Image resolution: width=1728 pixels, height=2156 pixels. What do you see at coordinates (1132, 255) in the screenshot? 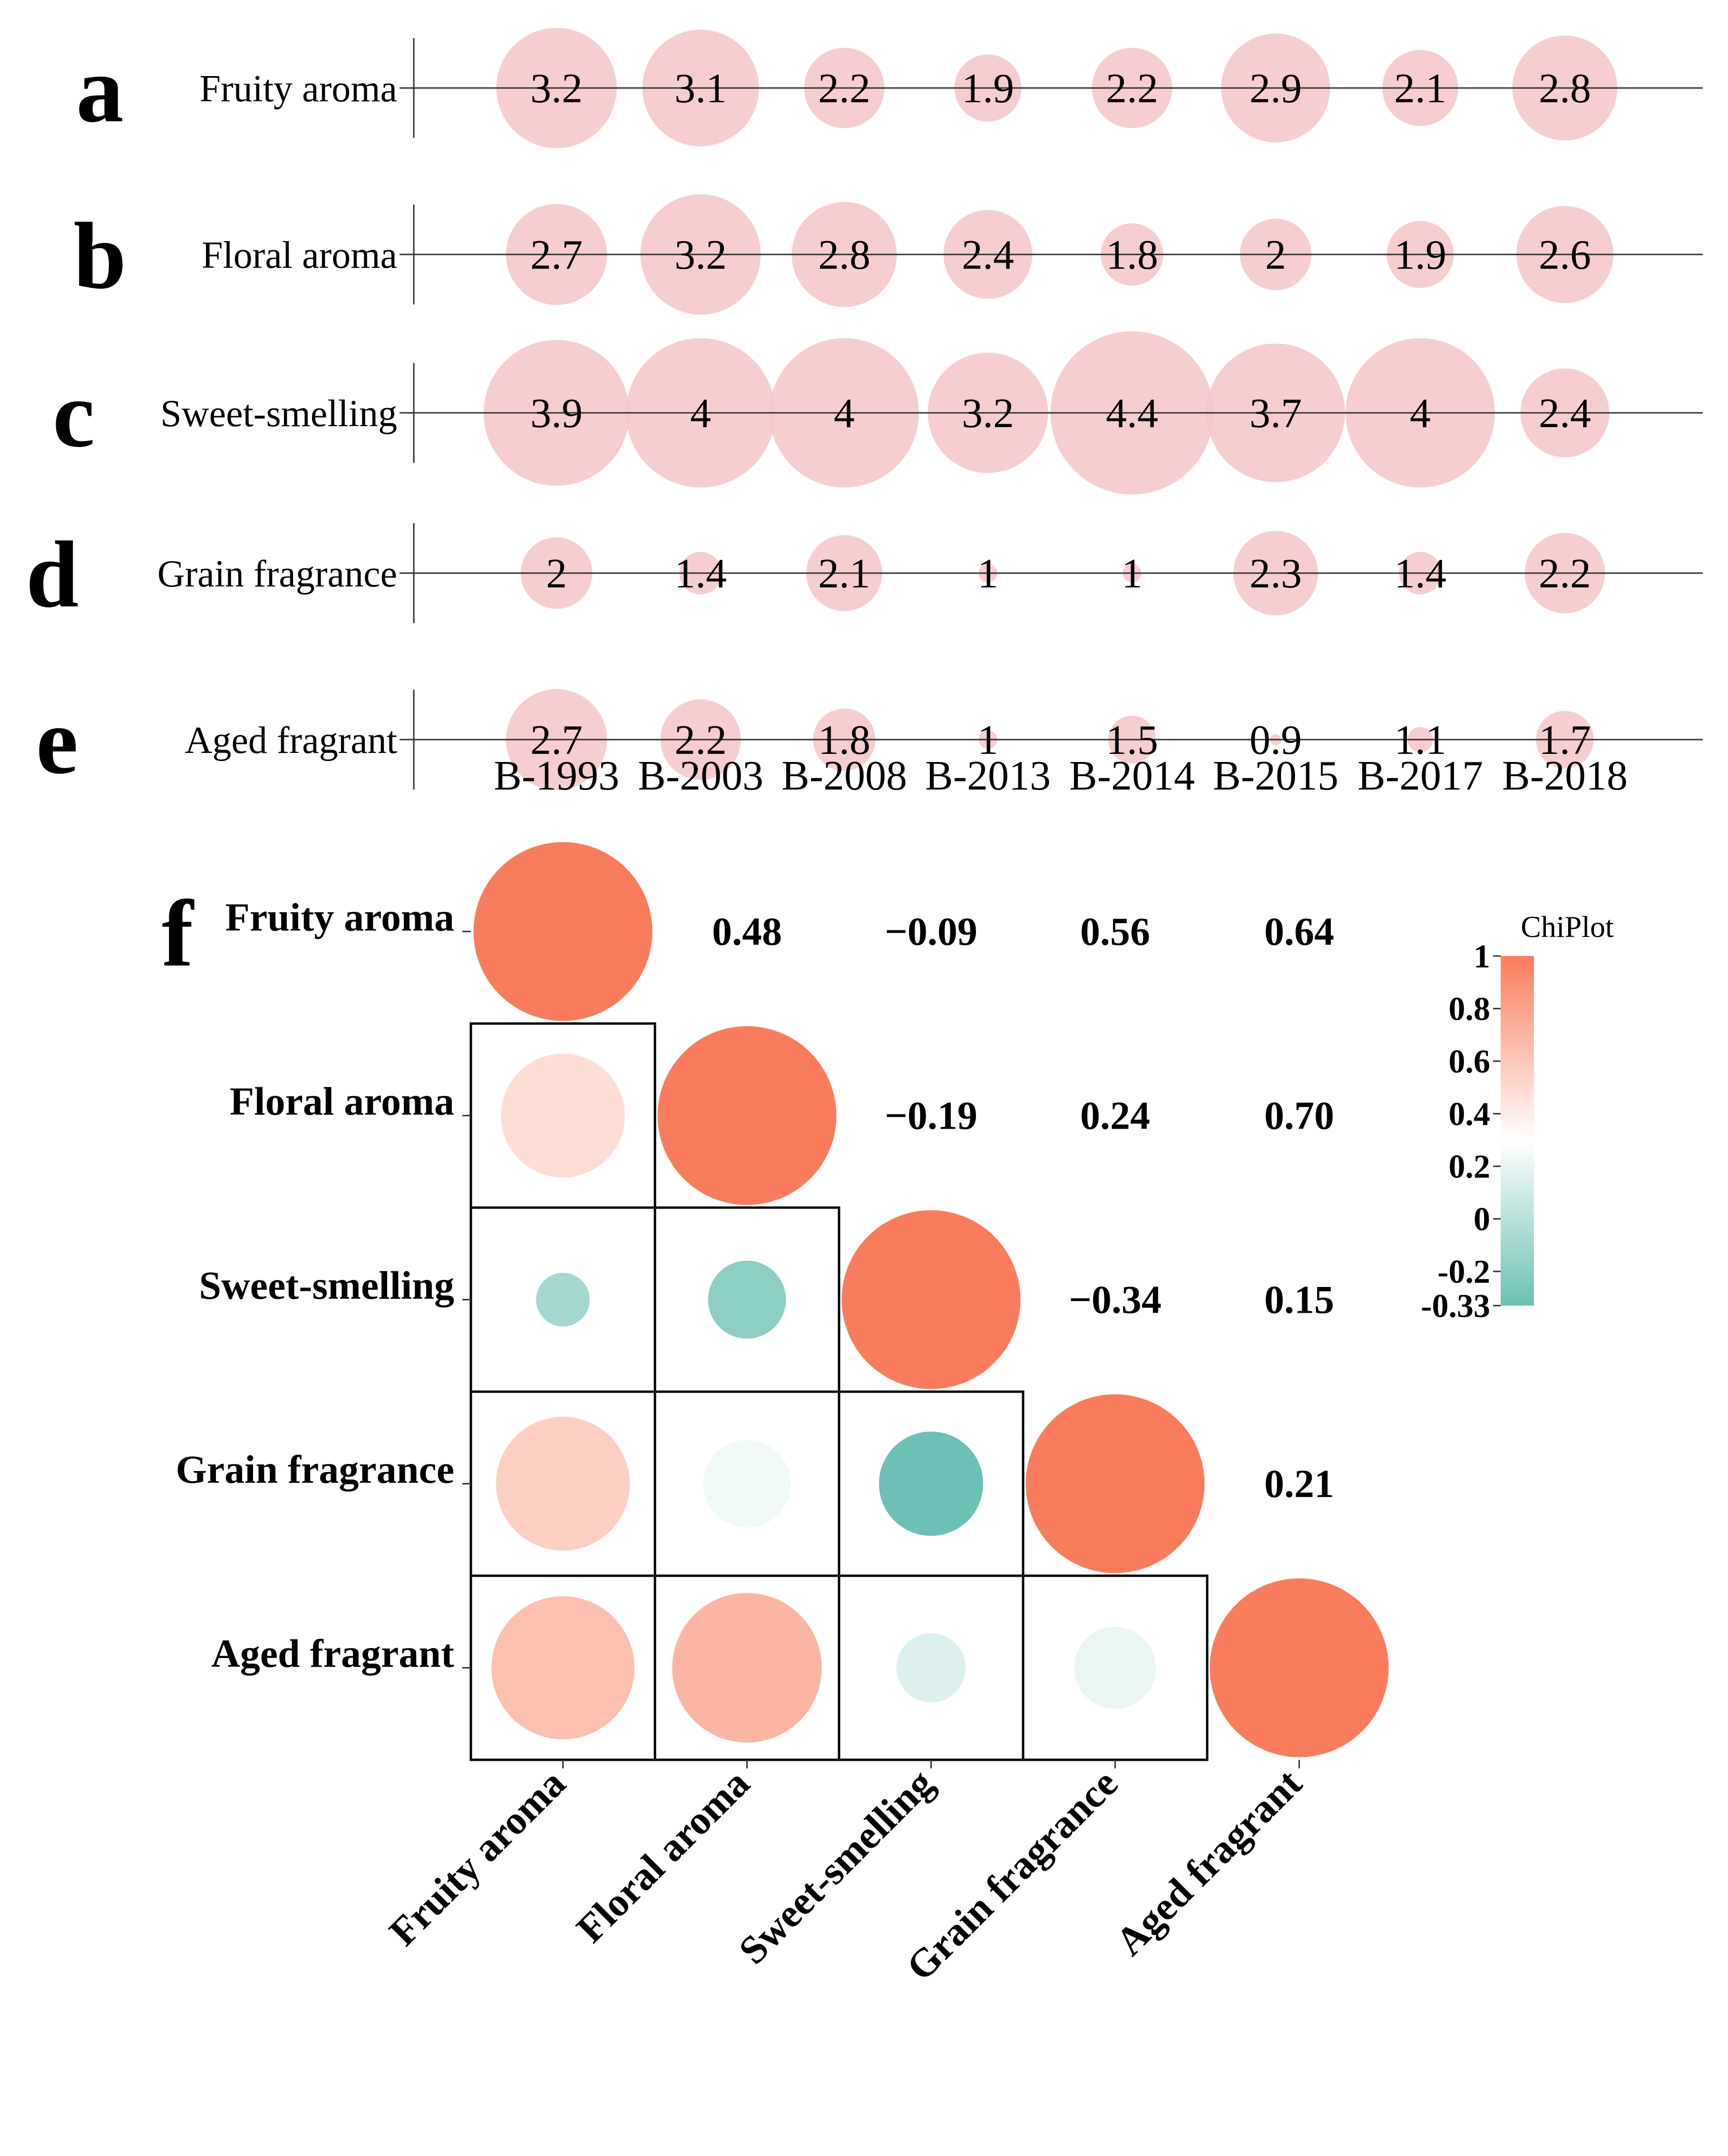
I see `value-label-floral-aroma-b-2014: 1.8` at bounding box center [1132, 255].